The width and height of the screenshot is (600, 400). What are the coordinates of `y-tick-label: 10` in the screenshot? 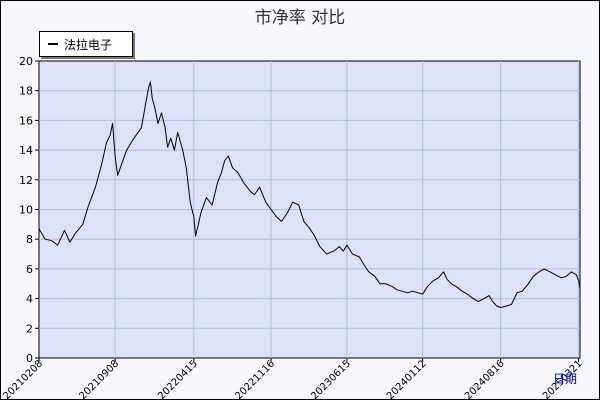 It's located at (26, 210).